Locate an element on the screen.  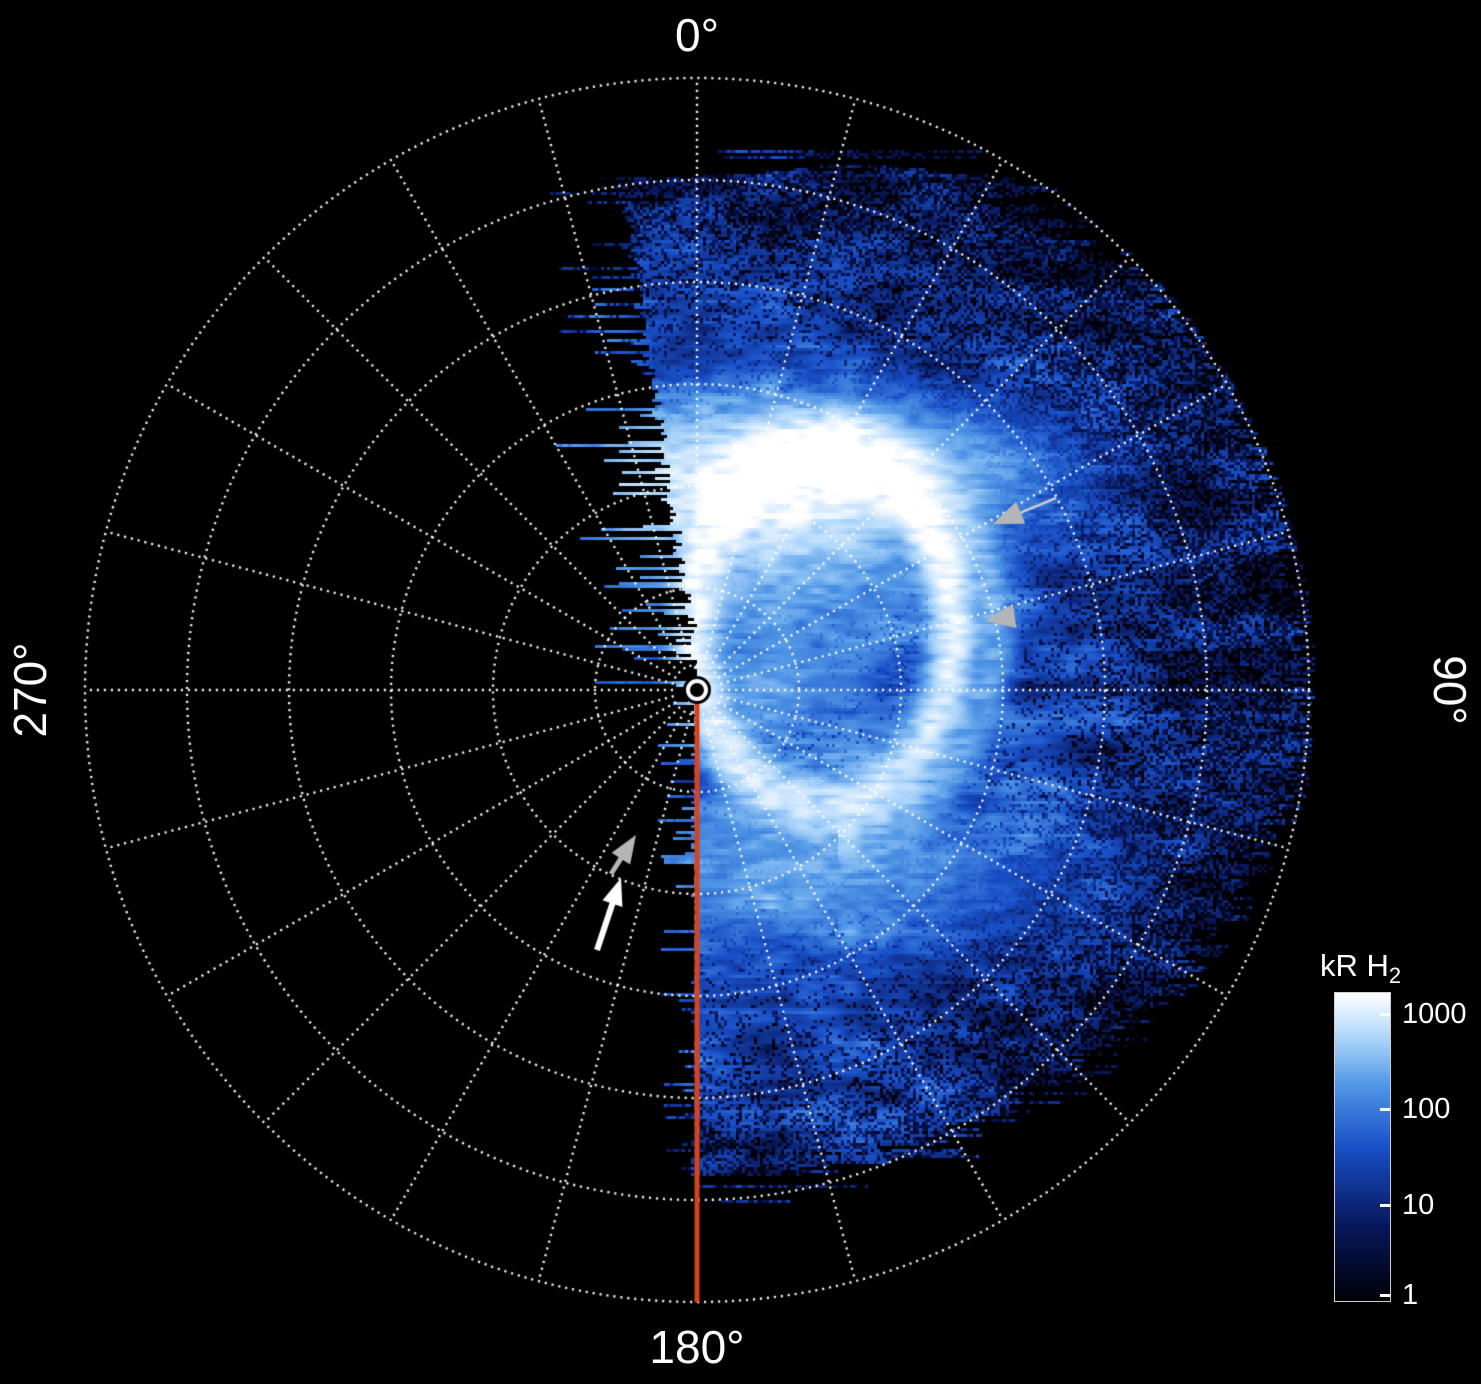
angle-label-180: 180° is located at coordinates (697, 1347).